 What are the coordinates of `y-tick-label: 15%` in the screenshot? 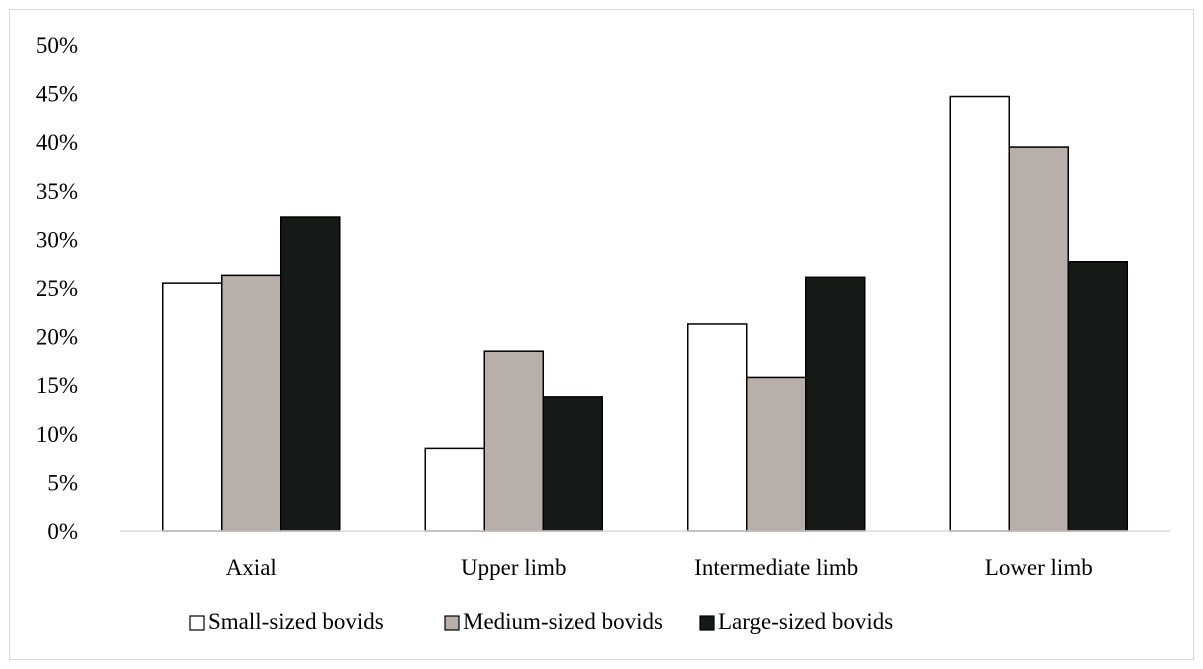 It's located at (57, 385).